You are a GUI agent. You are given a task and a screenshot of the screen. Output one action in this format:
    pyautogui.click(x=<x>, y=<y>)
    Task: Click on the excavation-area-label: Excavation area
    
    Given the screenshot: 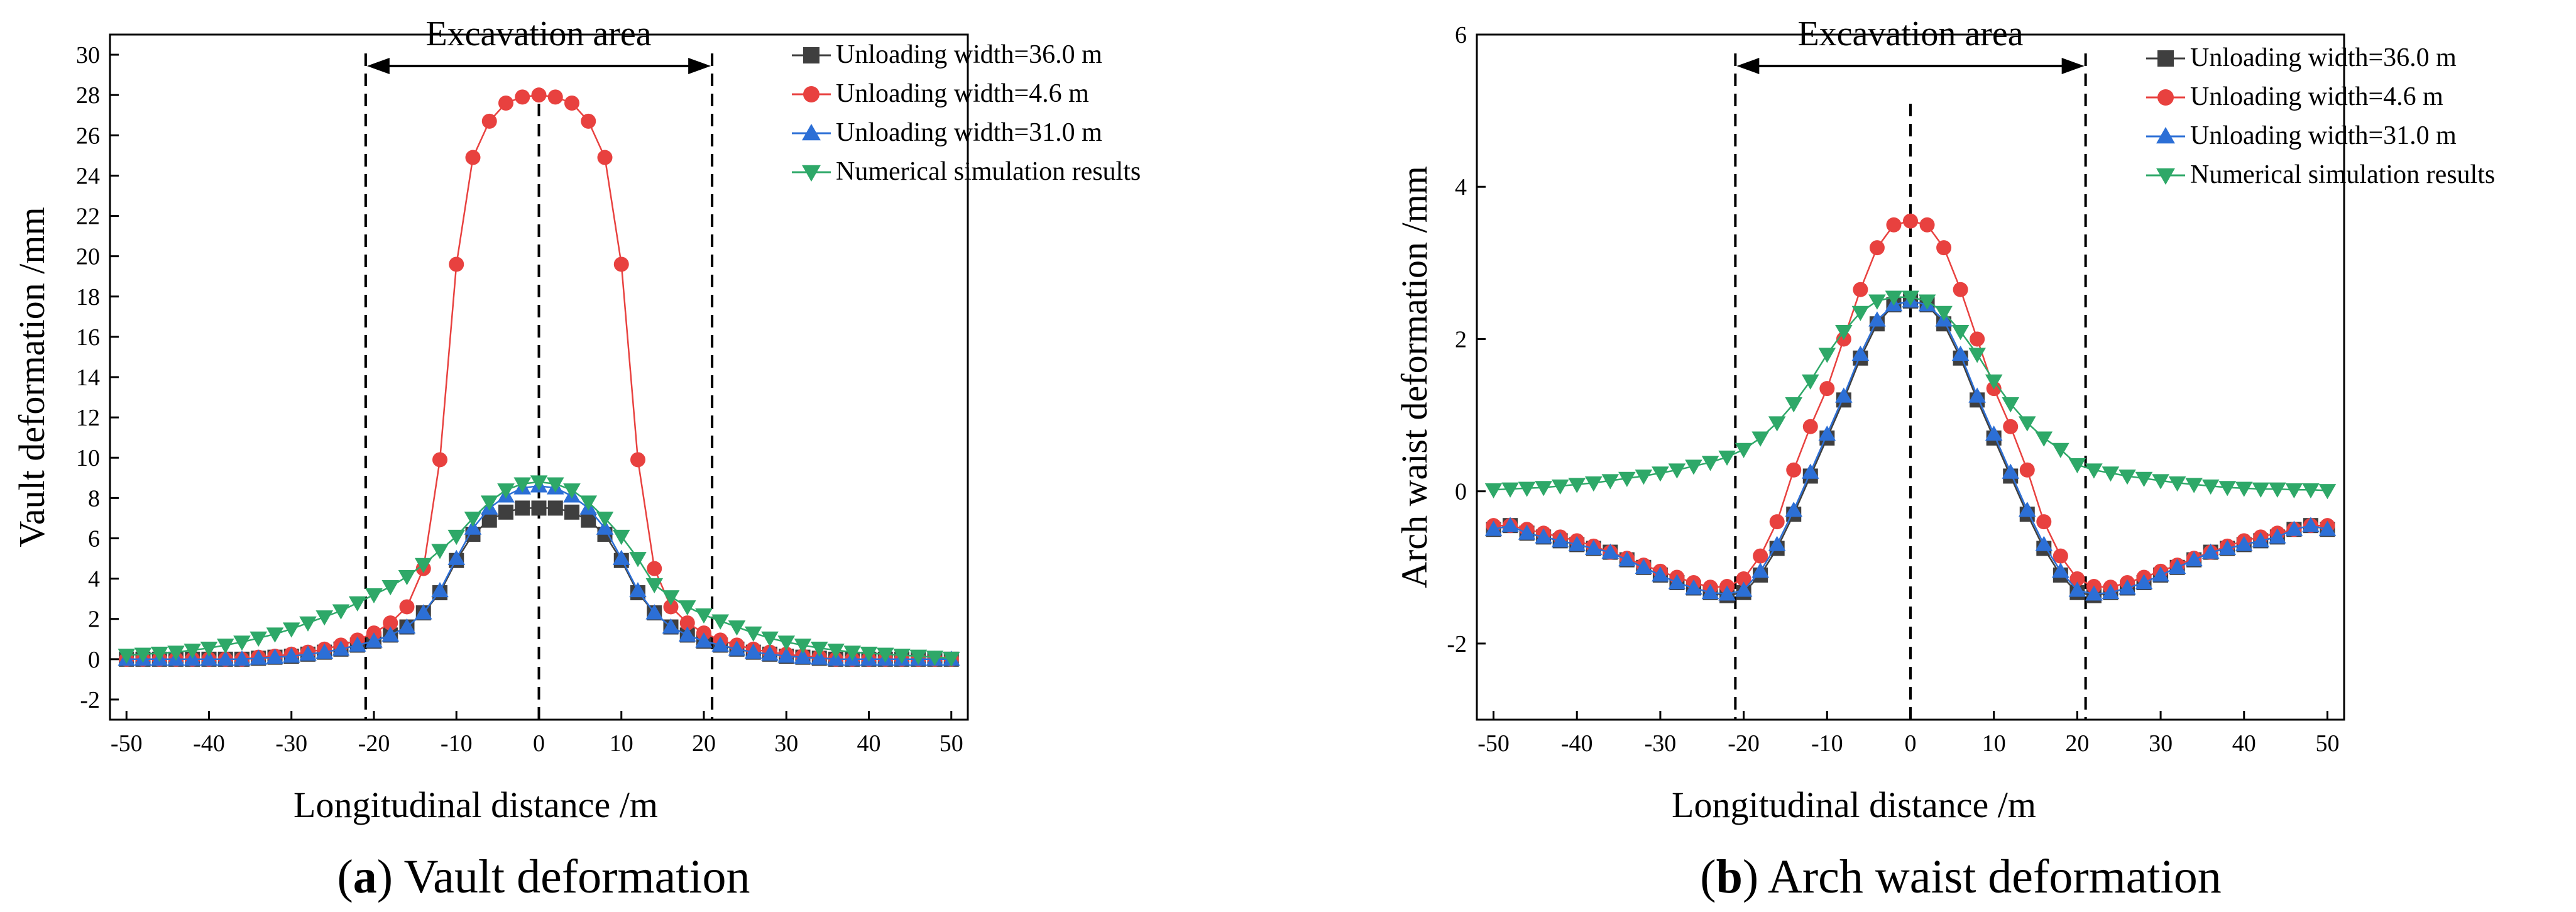 What is the action you would take?
    pyautogui.click(x=538, y=33)
    